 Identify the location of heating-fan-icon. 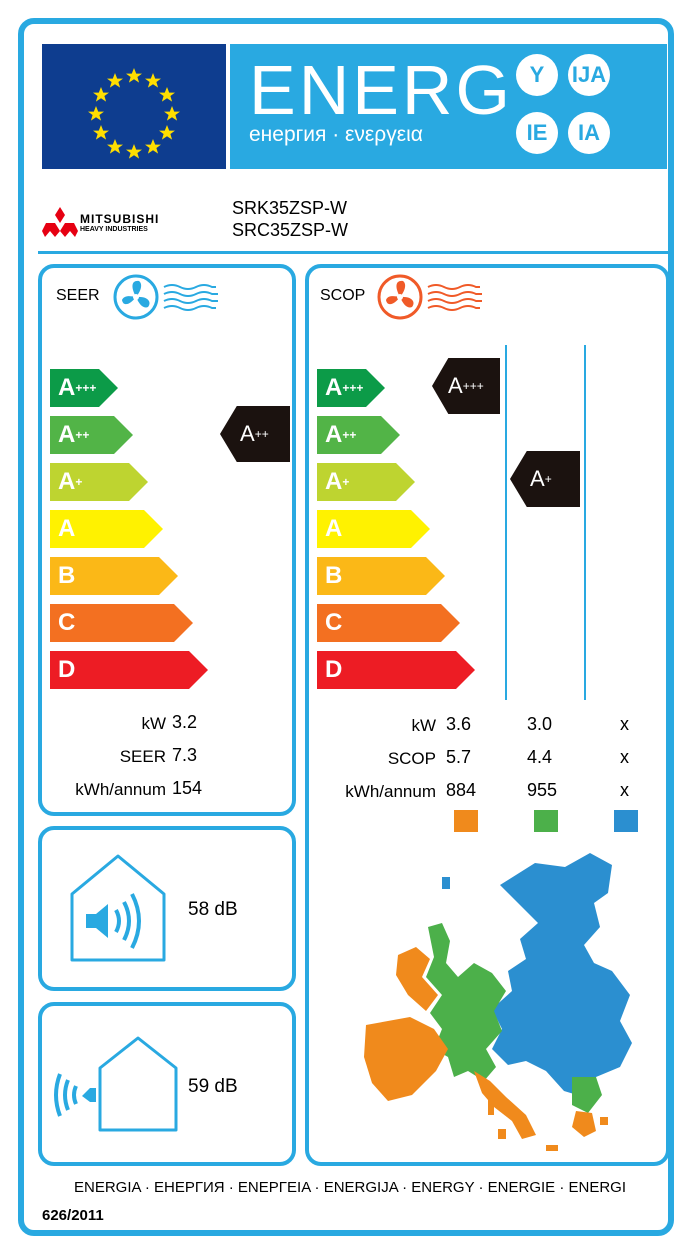
(434, 299).